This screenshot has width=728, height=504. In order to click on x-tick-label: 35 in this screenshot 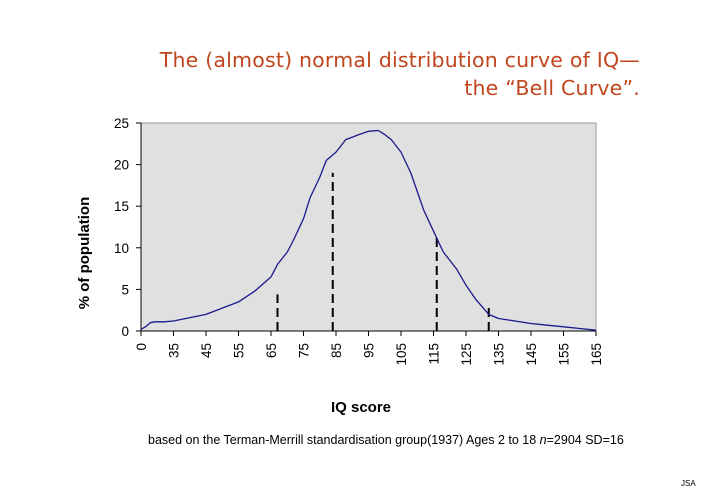, I will do `click(174, 350)`.